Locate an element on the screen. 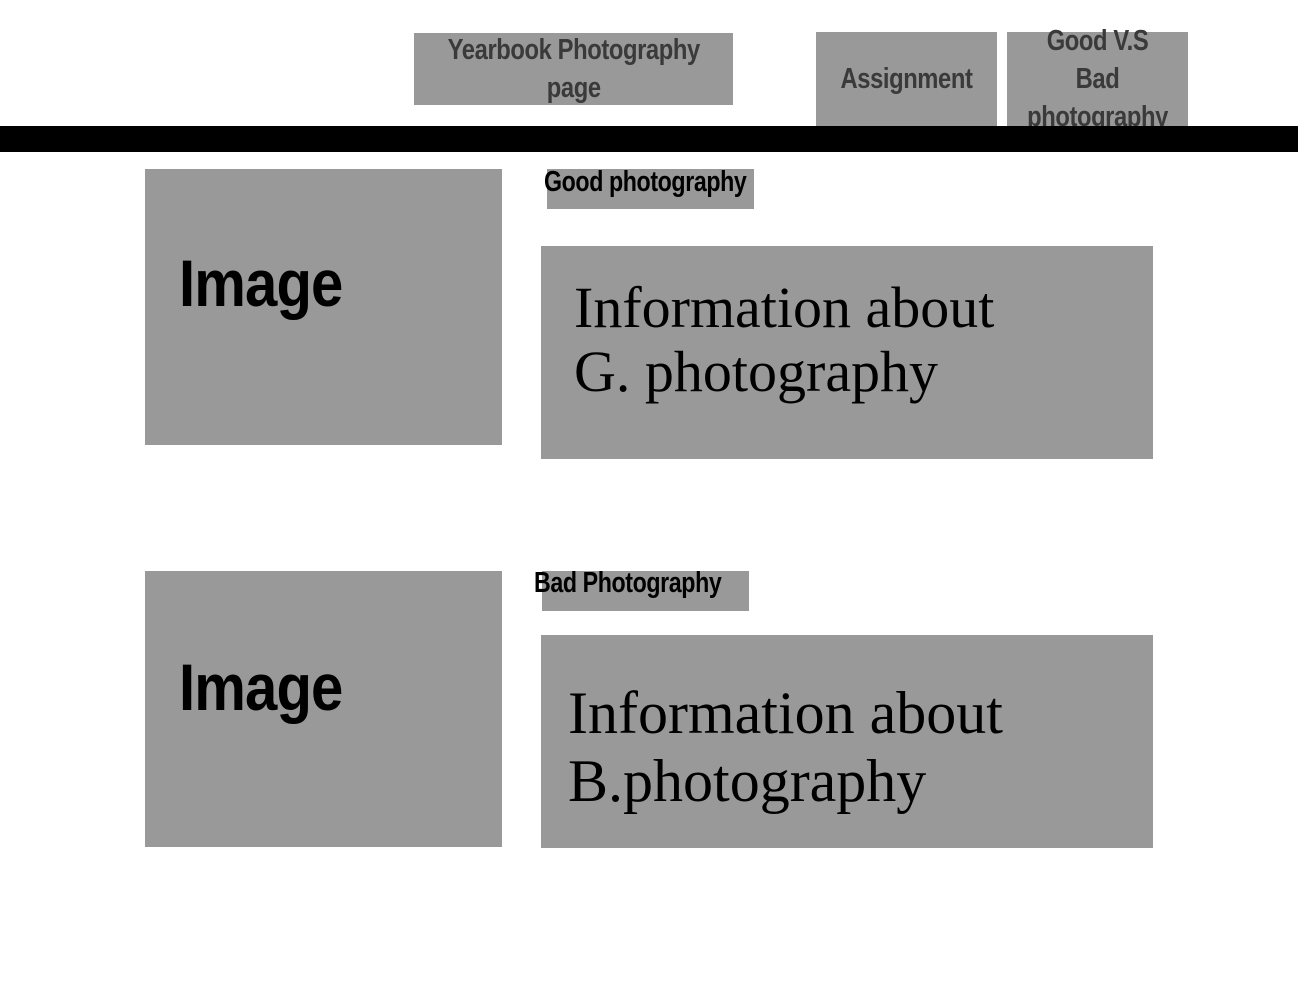 The height and width of the screenshot is (1000, 1300). nav-good-vs-bad-photography-button: Good V.S Bad photography is located at coordinates (1097, 79).